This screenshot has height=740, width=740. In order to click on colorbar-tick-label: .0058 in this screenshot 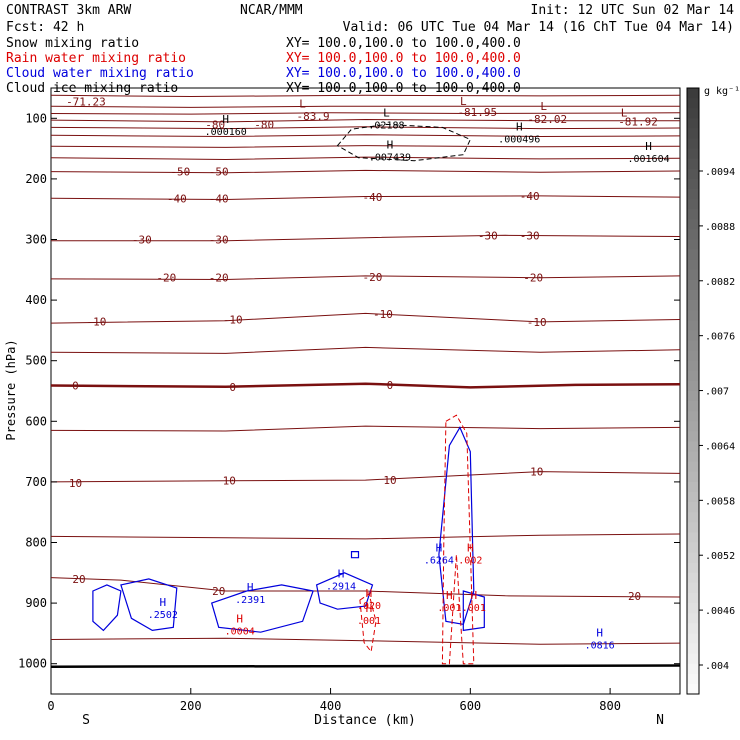, I will do `click(720, 501)`.